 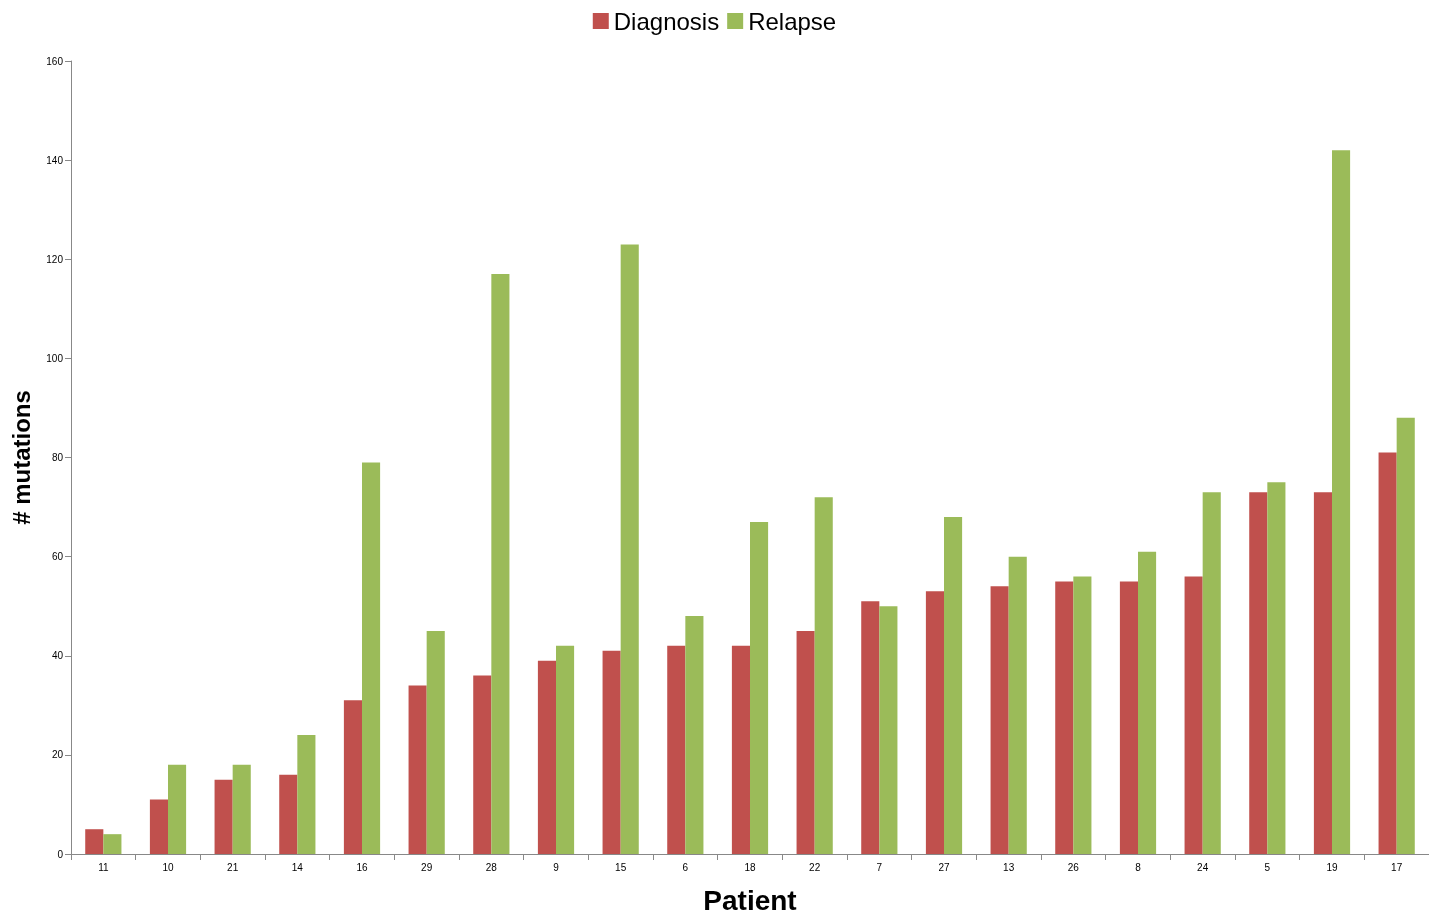 What do you see at coordinates (750, 867) in the screenshot?
I see `x-tick-label: 18` at bounding box center [750, 867].